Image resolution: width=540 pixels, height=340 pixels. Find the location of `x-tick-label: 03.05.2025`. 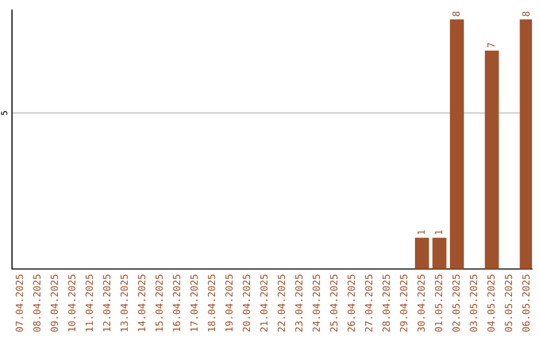

x-tick-label: 03.05.2025 is located at coordinates (474, 303).